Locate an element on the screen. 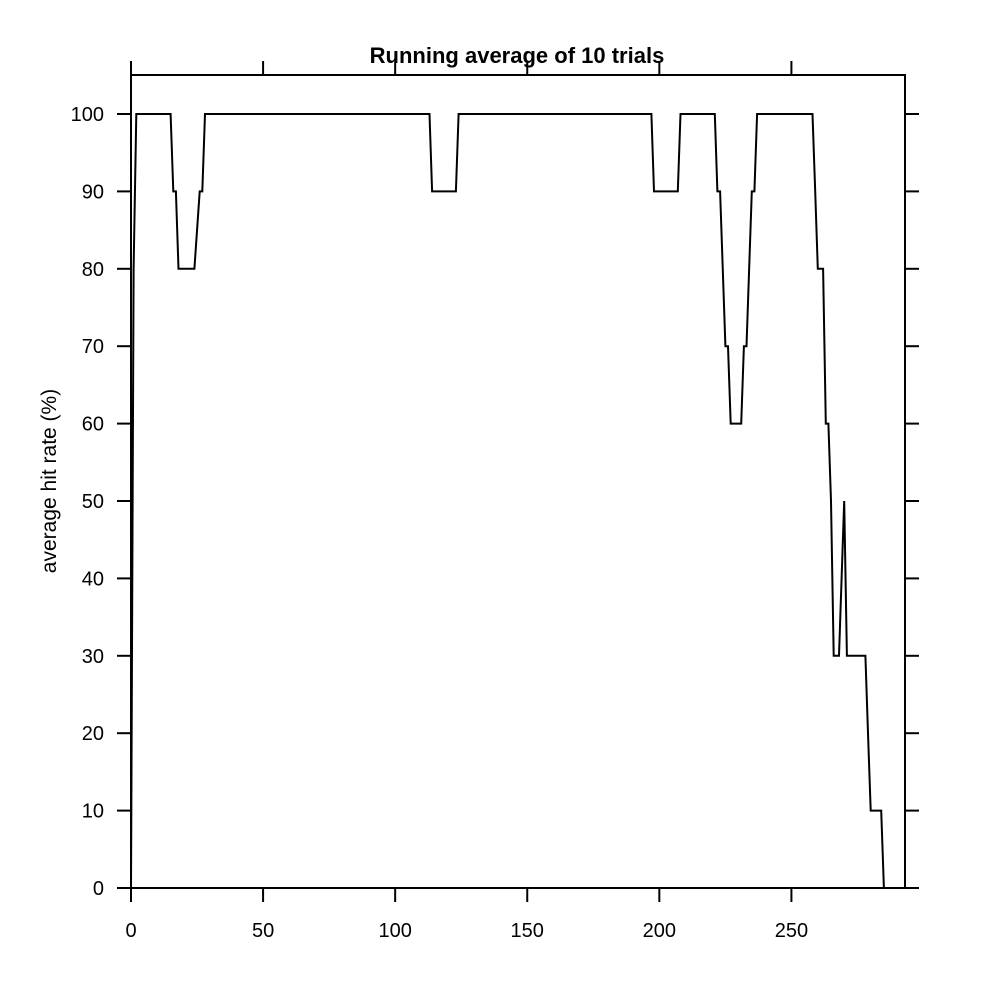 The image size is (1000, 999). x-tick-label: 100 is located at coordinates (394, 931).